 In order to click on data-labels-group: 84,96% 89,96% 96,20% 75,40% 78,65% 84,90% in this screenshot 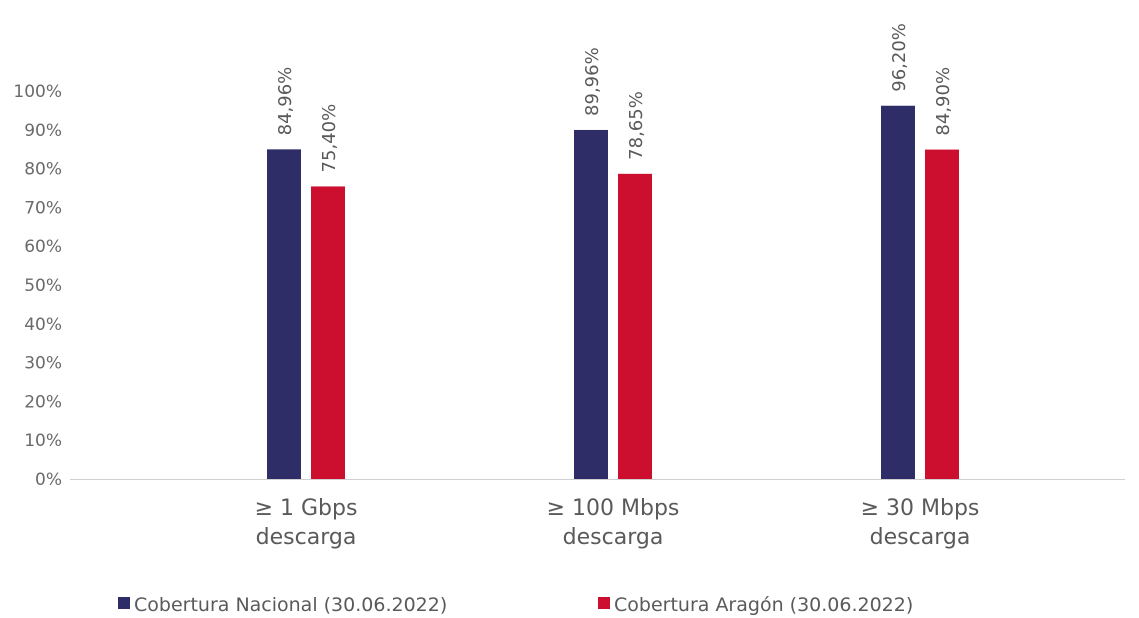, I will do `click(614, 97)`.